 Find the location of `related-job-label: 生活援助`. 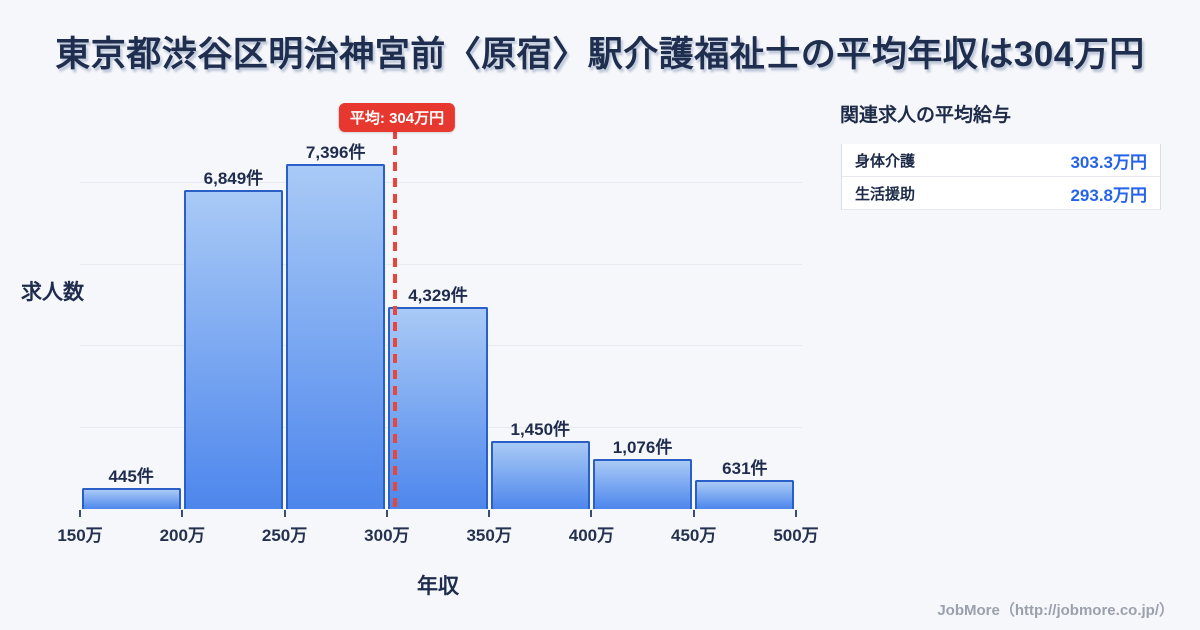

related-job-label: 生活援助 is located at coordinates (885, 194).